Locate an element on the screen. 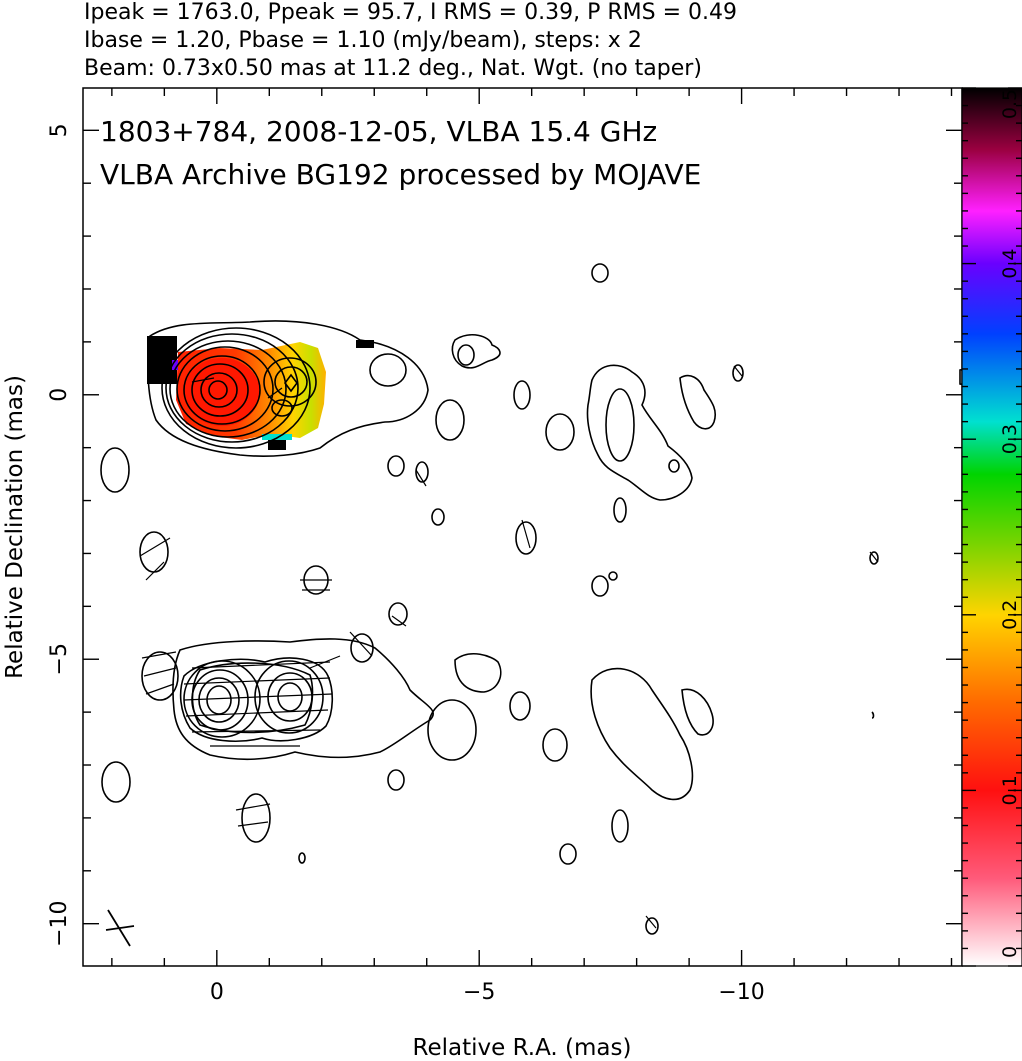  restoring-beam-marker is located at coordinates (120, 928).